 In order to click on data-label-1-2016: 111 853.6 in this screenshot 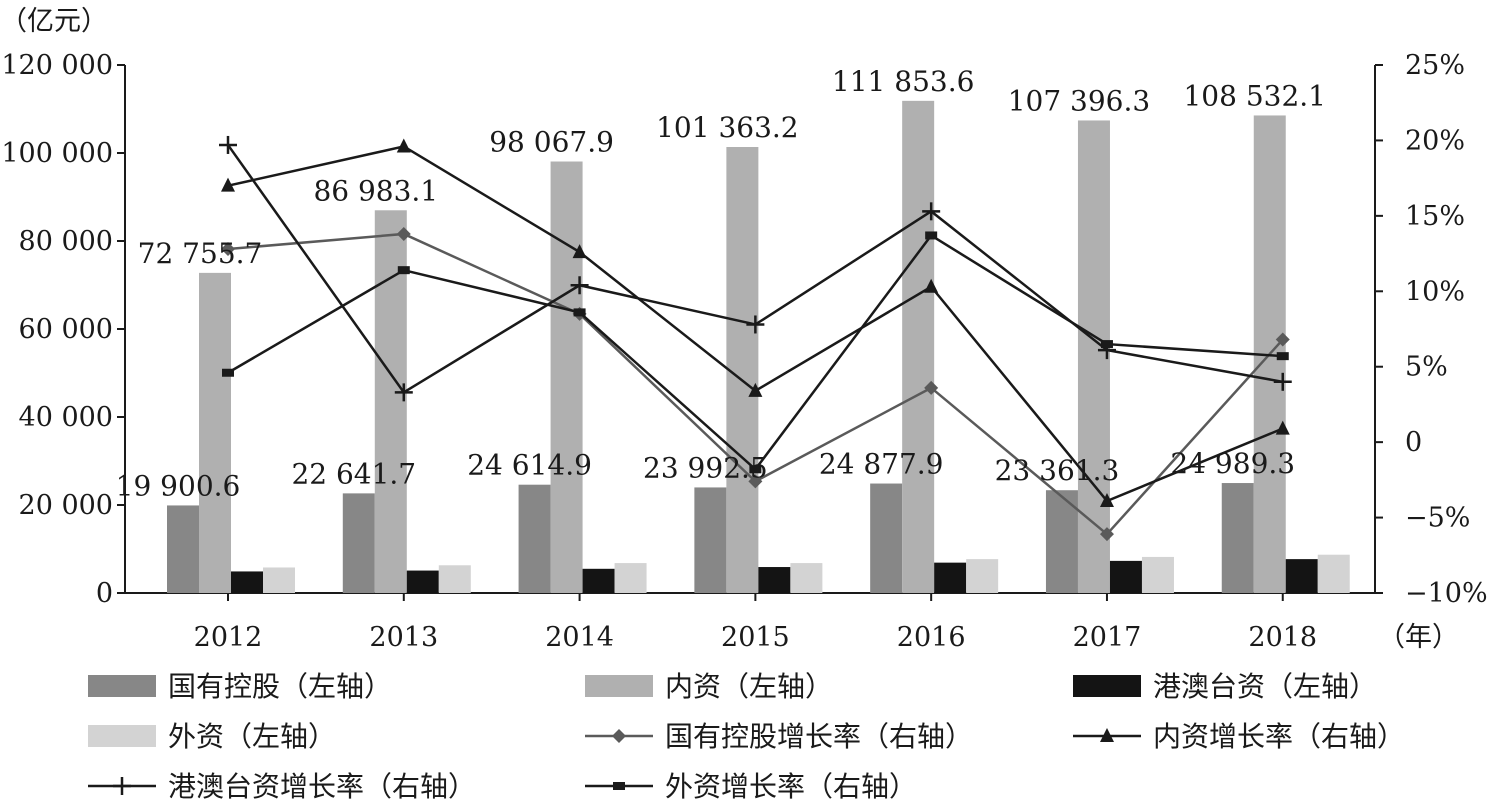, I will do `click(903, 81)`.